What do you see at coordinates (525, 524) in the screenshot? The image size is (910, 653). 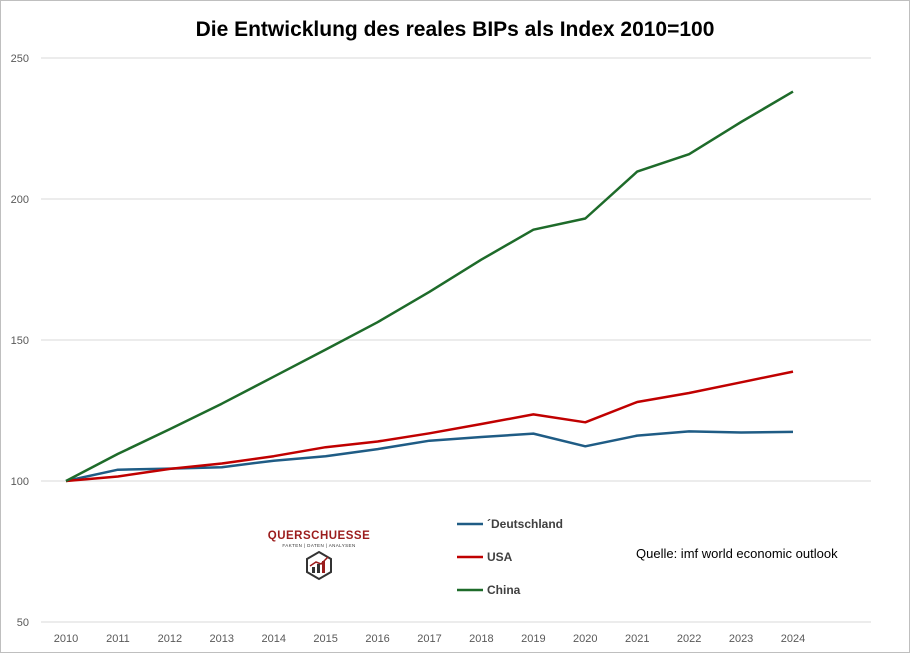 I see `legend-label: ´Deutschland` at bounding box center [525, 524].